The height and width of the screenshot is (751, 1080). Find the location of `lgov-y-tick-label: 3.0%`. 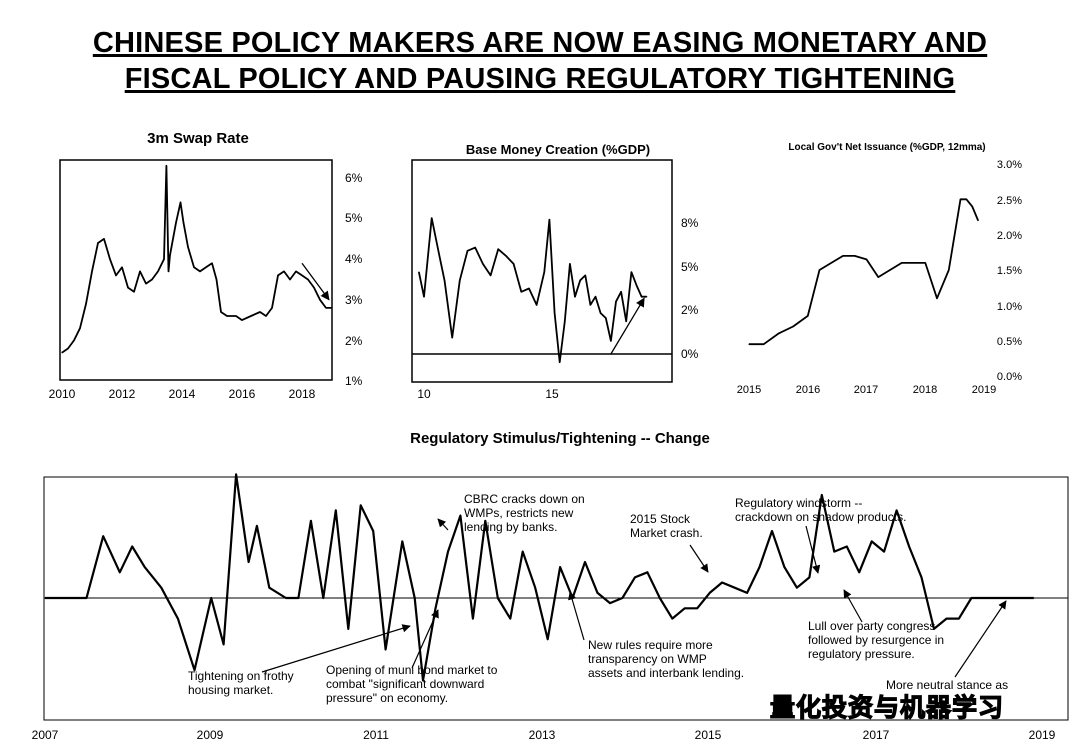

lgov-y-tick-label: 3.0% is located at coordinates (1009, 165).